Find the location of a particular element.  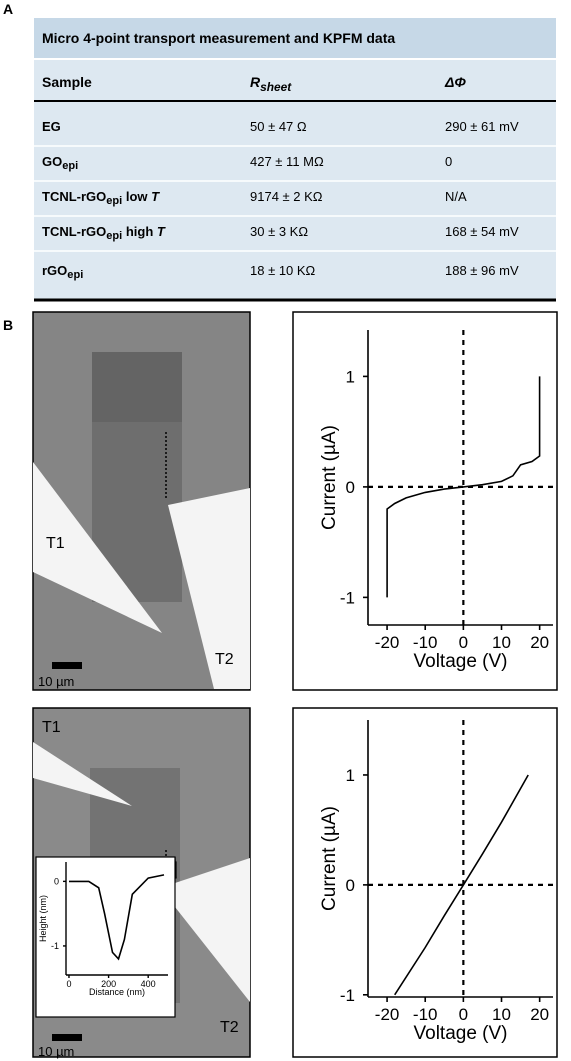

table-cell: EG is located at coordinates (51, 126).